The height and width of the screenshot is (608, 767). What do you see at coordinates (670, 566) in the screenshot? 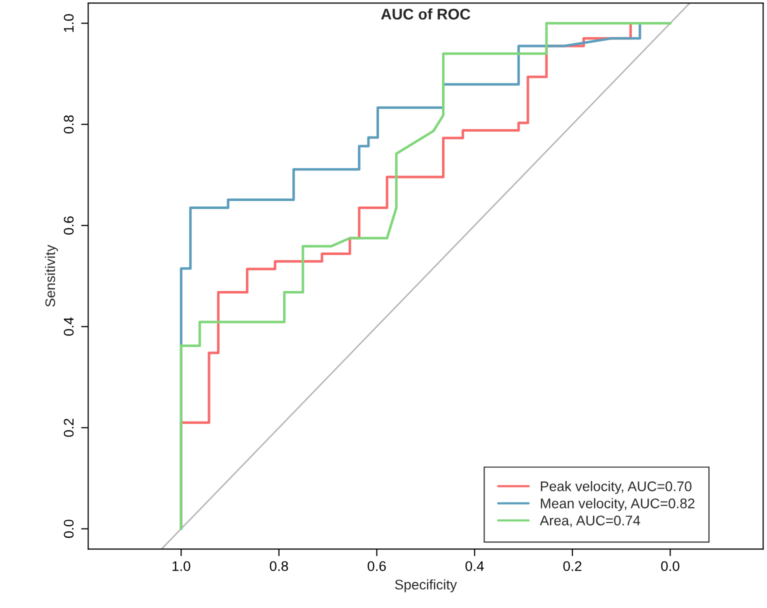
I see `x-tick-label: 0.0` at bounding box center [670, 566].